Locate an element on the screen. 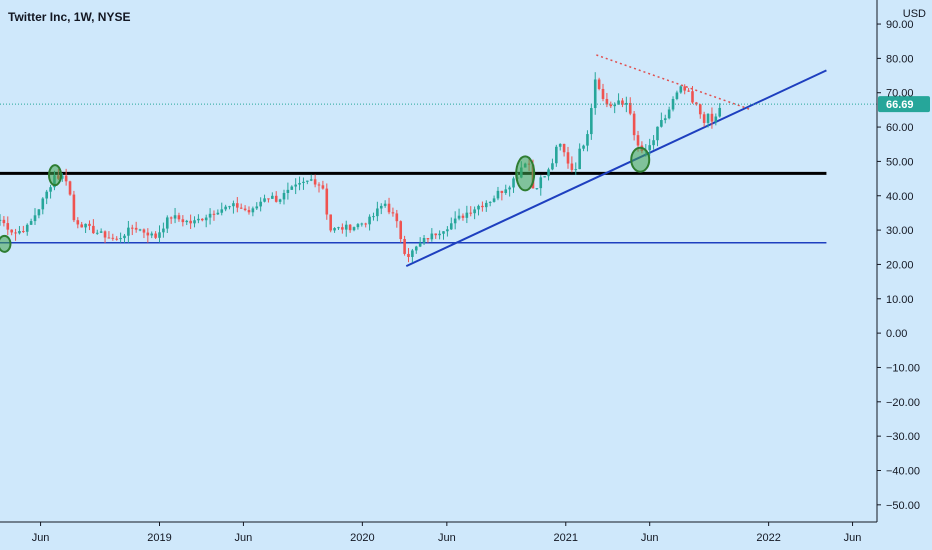  highlight-markers is located at coordinates (325, 199).